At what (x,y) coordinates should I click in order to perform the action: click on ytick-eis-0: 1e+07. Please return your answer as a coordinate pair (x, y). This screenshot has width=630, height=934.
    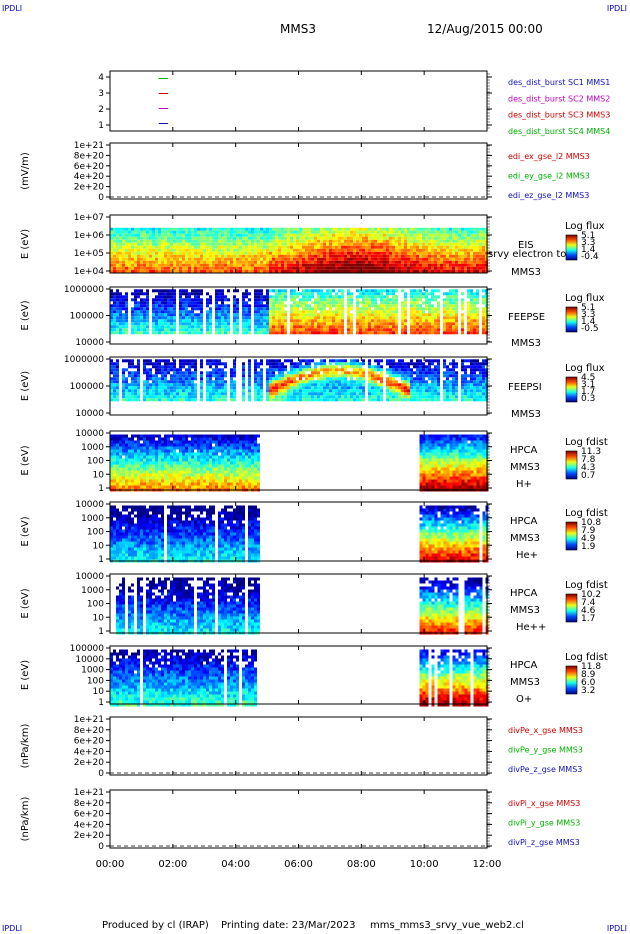
    Looking at the image, I should click on (89, 218).